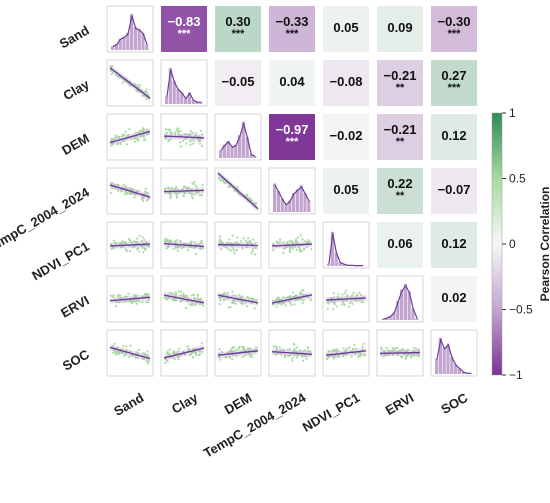 The height and width of the screenshot is (503, 550). What do you see at coordinates (130, 299) in the screenshot?
I see `cell-ERVI-Sand` at bounding box center [130, 299].